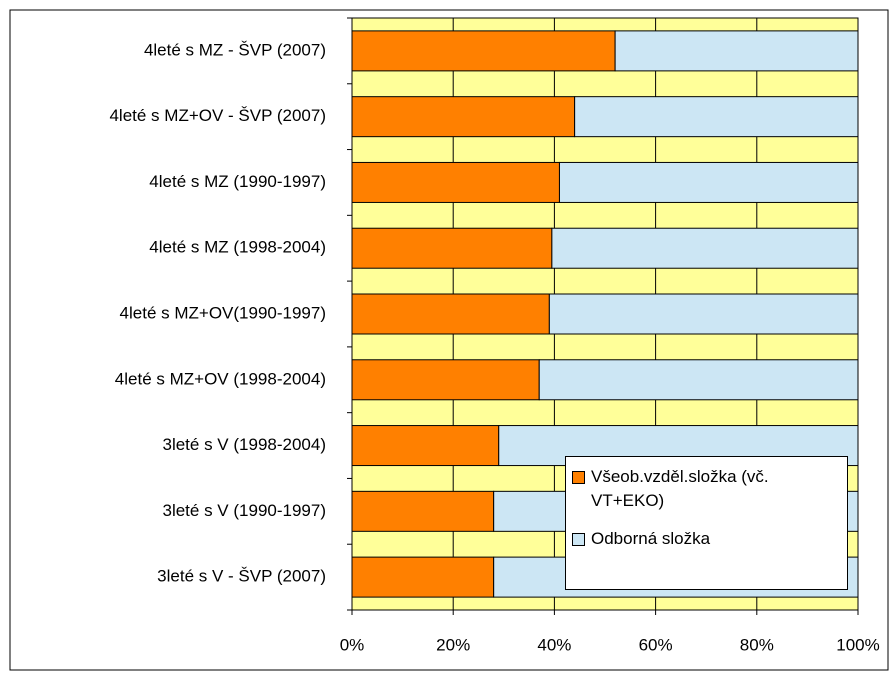  I want to click on y-tick-label: 3leté s V - ŠVP (2007), so click(241, 576).